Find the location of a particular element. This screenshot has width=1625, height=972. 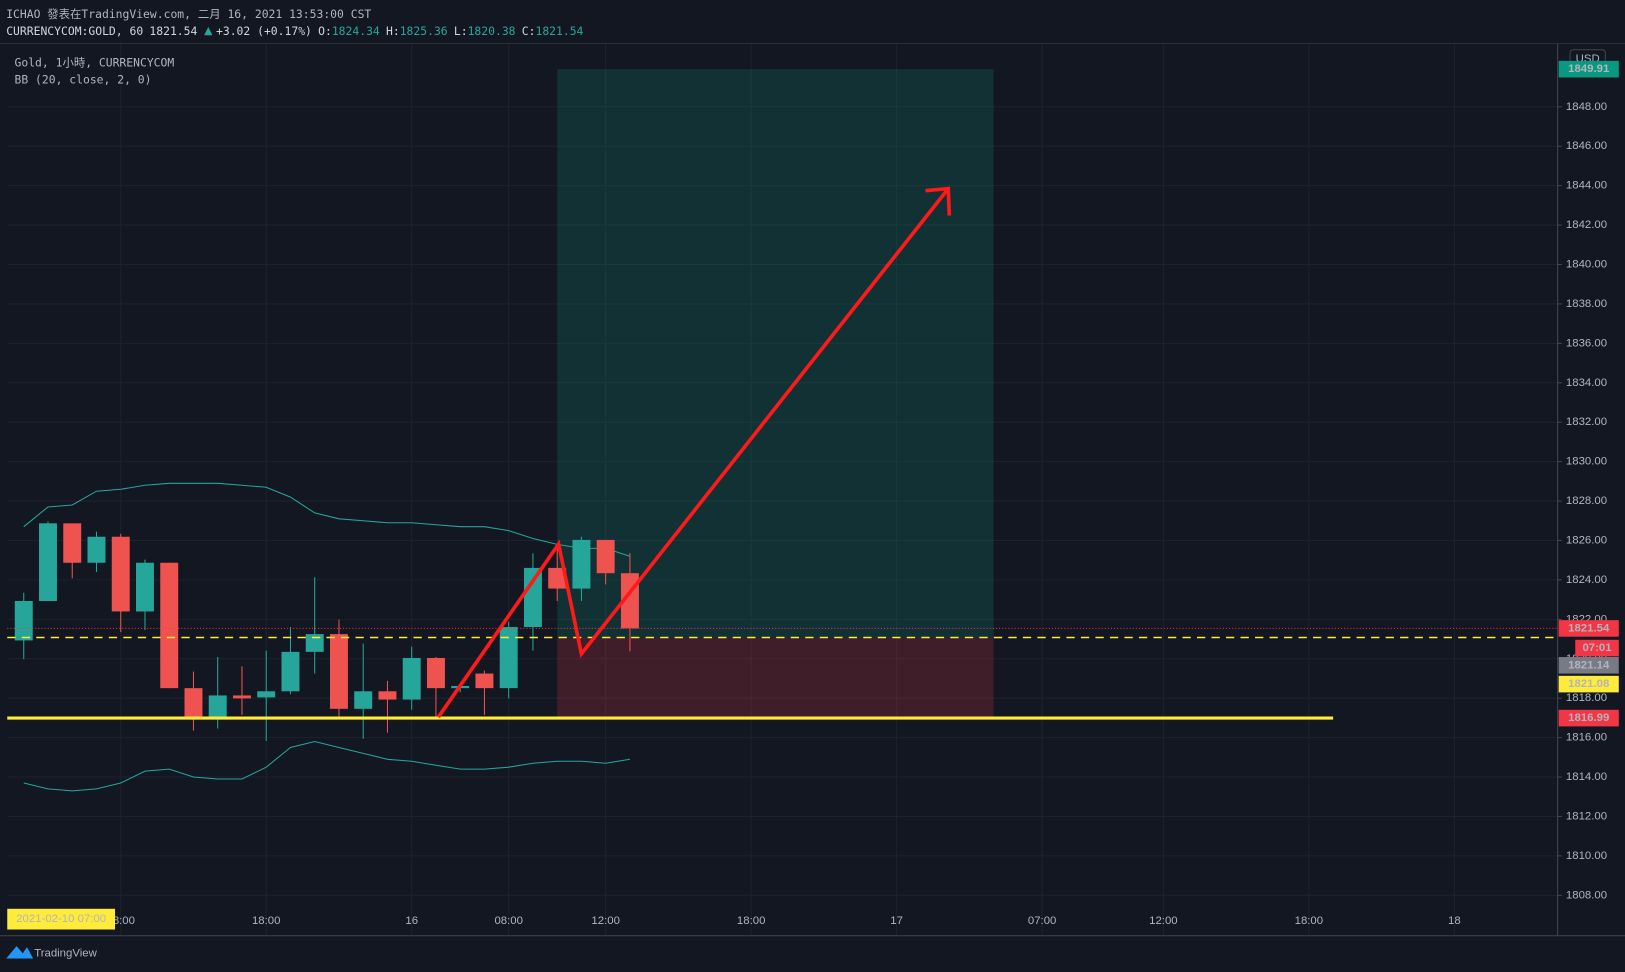

stop-badge-bg is located at coordinates (1588, 718).